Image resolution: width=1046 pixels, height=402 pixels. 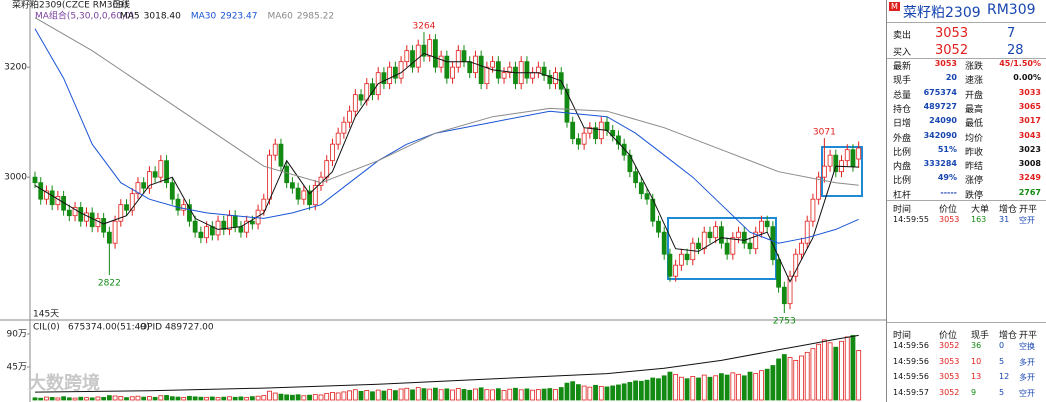 What do you see at coordinates (974, 81) in the screenshot?
I see `stat-label: 速涨` at bounding box center [974, 81].